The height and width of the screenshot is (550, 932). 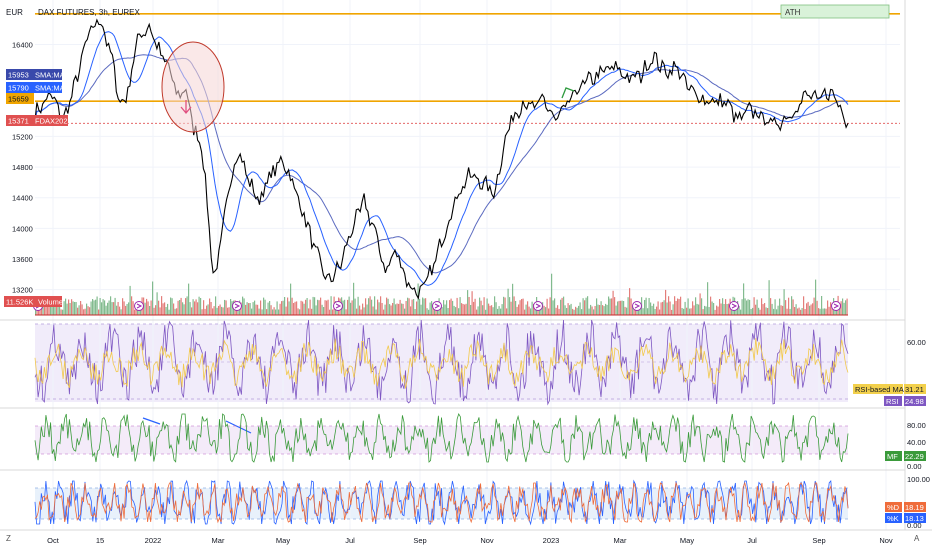 What do you see at coordinates (18, 75) in the screenshot?
I see `sma-fast-value: 15953` at bounding box center [18, 75].